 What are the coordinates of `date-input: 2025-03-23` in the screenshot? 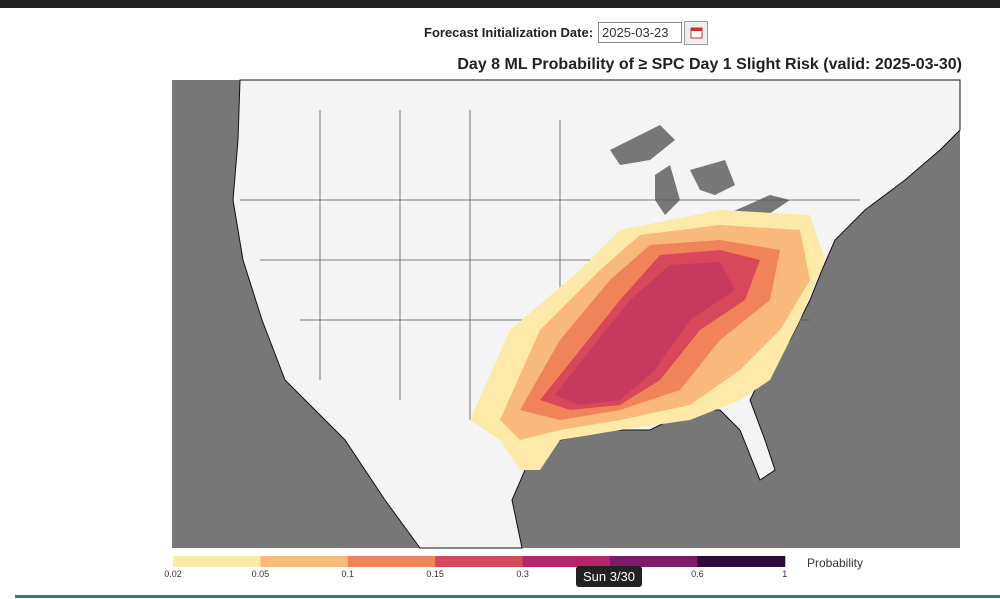 It's located at (640, 32).